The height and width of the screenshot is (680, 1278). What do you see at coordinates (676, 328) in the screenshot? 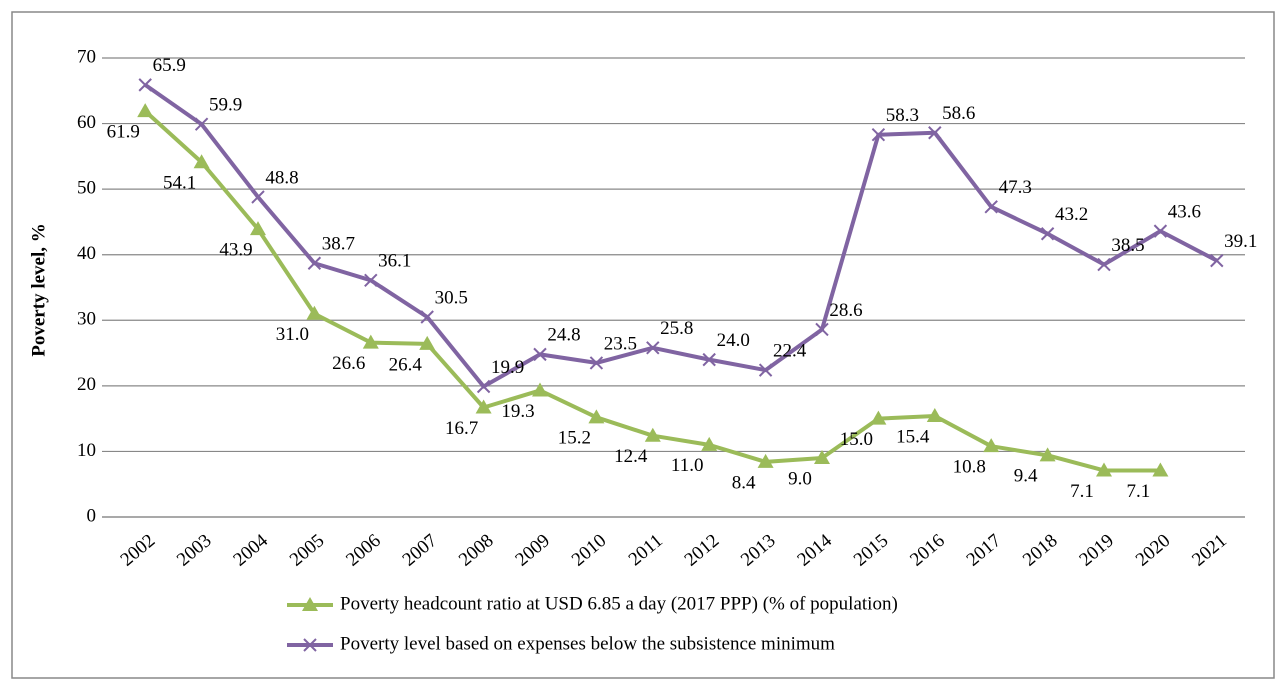
I see `data-label: 25.8` at bounding box center [676, 328].